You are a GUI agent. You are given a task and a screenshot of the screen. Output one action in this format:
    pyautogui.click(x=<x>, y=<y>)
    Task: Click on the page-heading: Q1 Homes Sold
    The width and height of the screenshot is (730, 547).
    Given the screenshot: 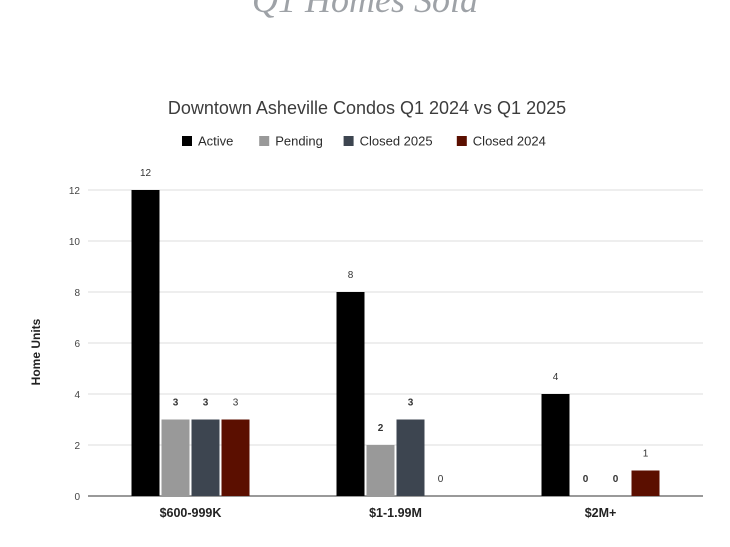 What is the action you would take?
    pyautogui.click(x=365, y=10)
    